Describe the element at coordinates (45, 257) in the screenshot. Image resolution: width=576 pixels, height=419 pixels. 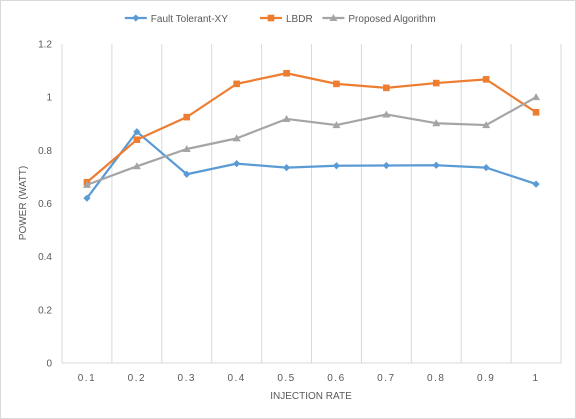
I see `y-tick-label: 0.4` at that location.